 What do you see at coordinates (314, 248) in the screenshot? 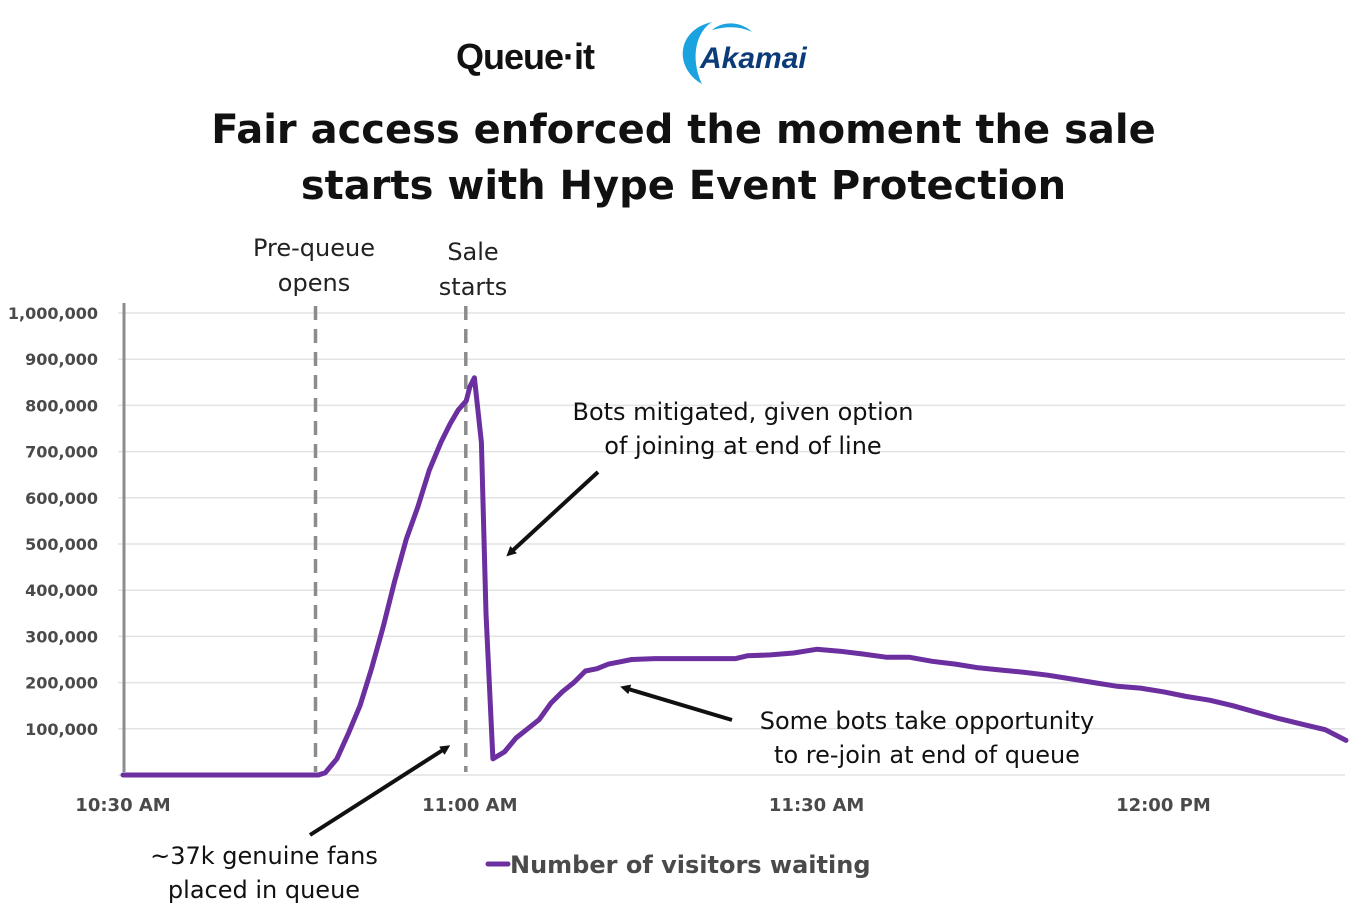
I see `prequeue-label-line1: Pre-queue` at bounding box center [314, 248].